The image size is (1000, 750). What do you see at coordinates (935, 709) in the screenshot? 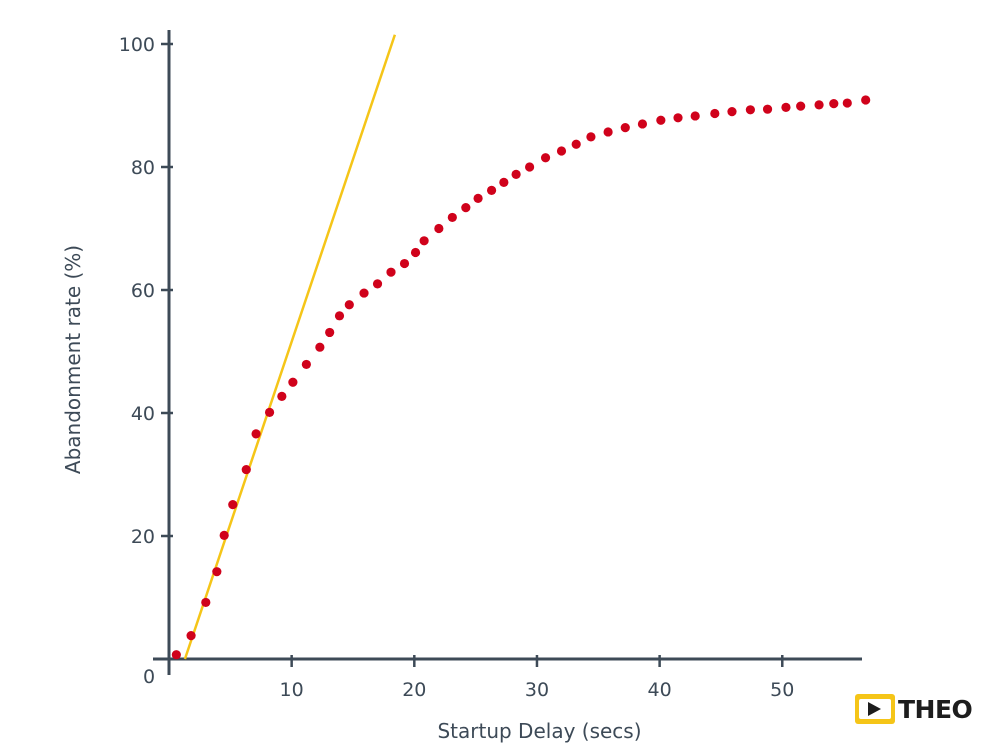
I see `logo-text: THEO` at bounding box center [935, 709].